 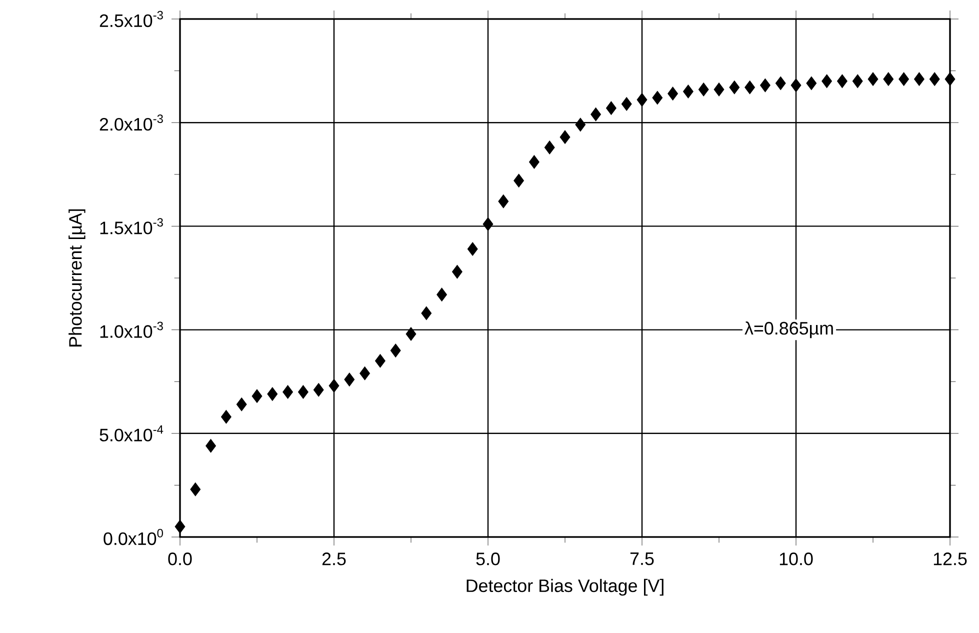 I want to click on x-axis-title: Detector Bias Voltage [V], so click(x=565, y=587).